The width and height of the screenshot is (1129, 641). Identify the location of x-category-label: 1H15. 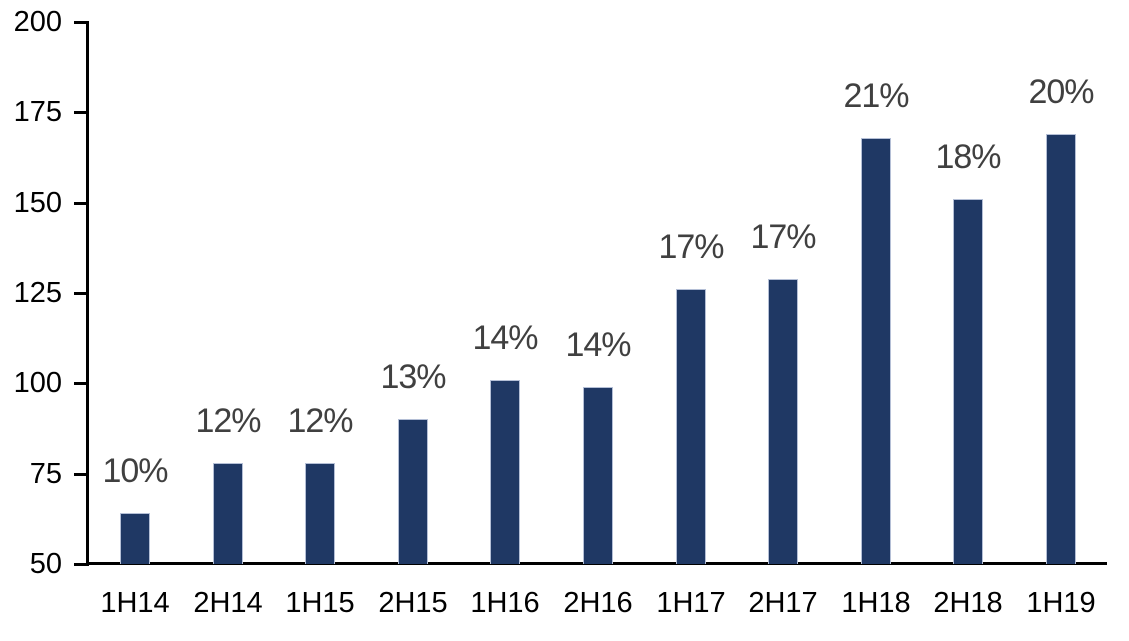
(320, 603).